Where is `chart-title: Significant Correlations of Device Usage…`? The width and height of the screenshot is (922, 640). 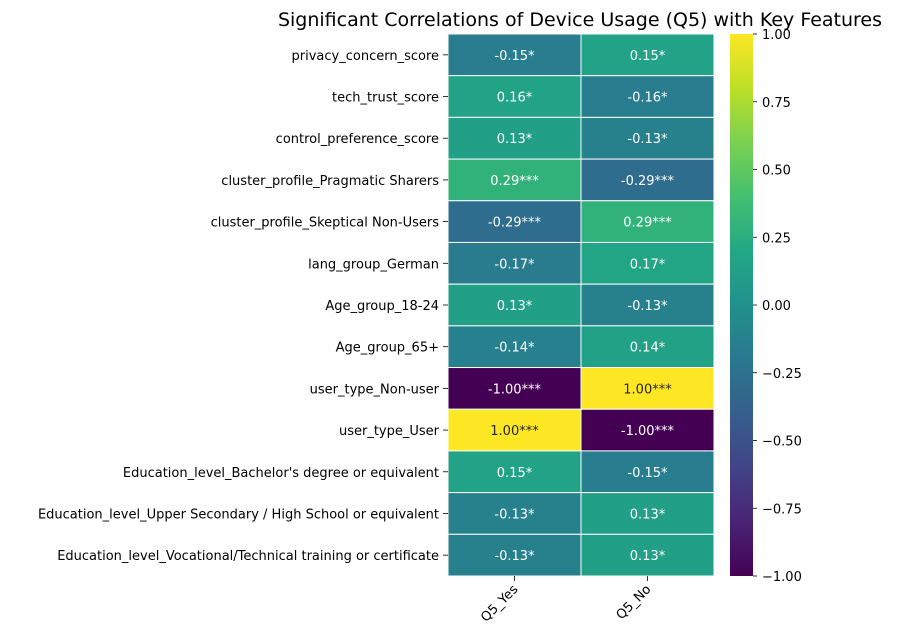 chart-title: Significant Correlations of Device Usage… is located at coordinates (580, 20).